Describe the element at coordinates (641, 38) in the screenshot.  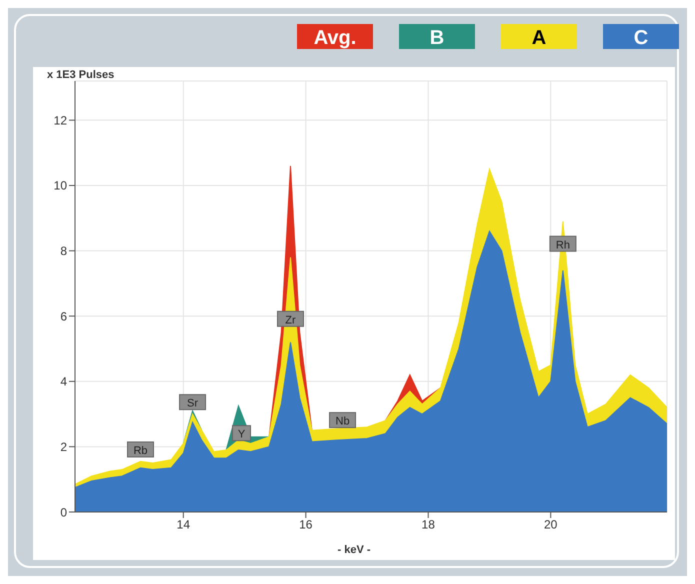
I see `legend-label: C` at that location.